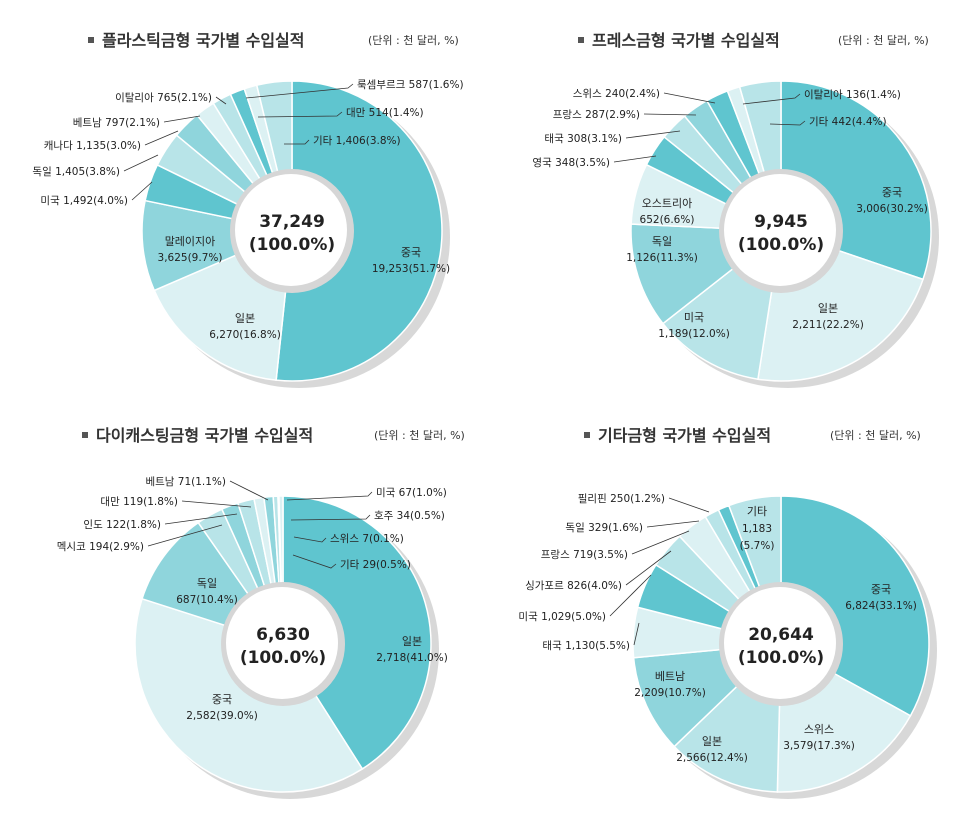 The height and width of the screenshot is (831, 973). What do you see at coordinates (712, 758) in the screenshot?
I see `slice-value-일본: 2,566(12.4%)` at bounding box center [712, 758].